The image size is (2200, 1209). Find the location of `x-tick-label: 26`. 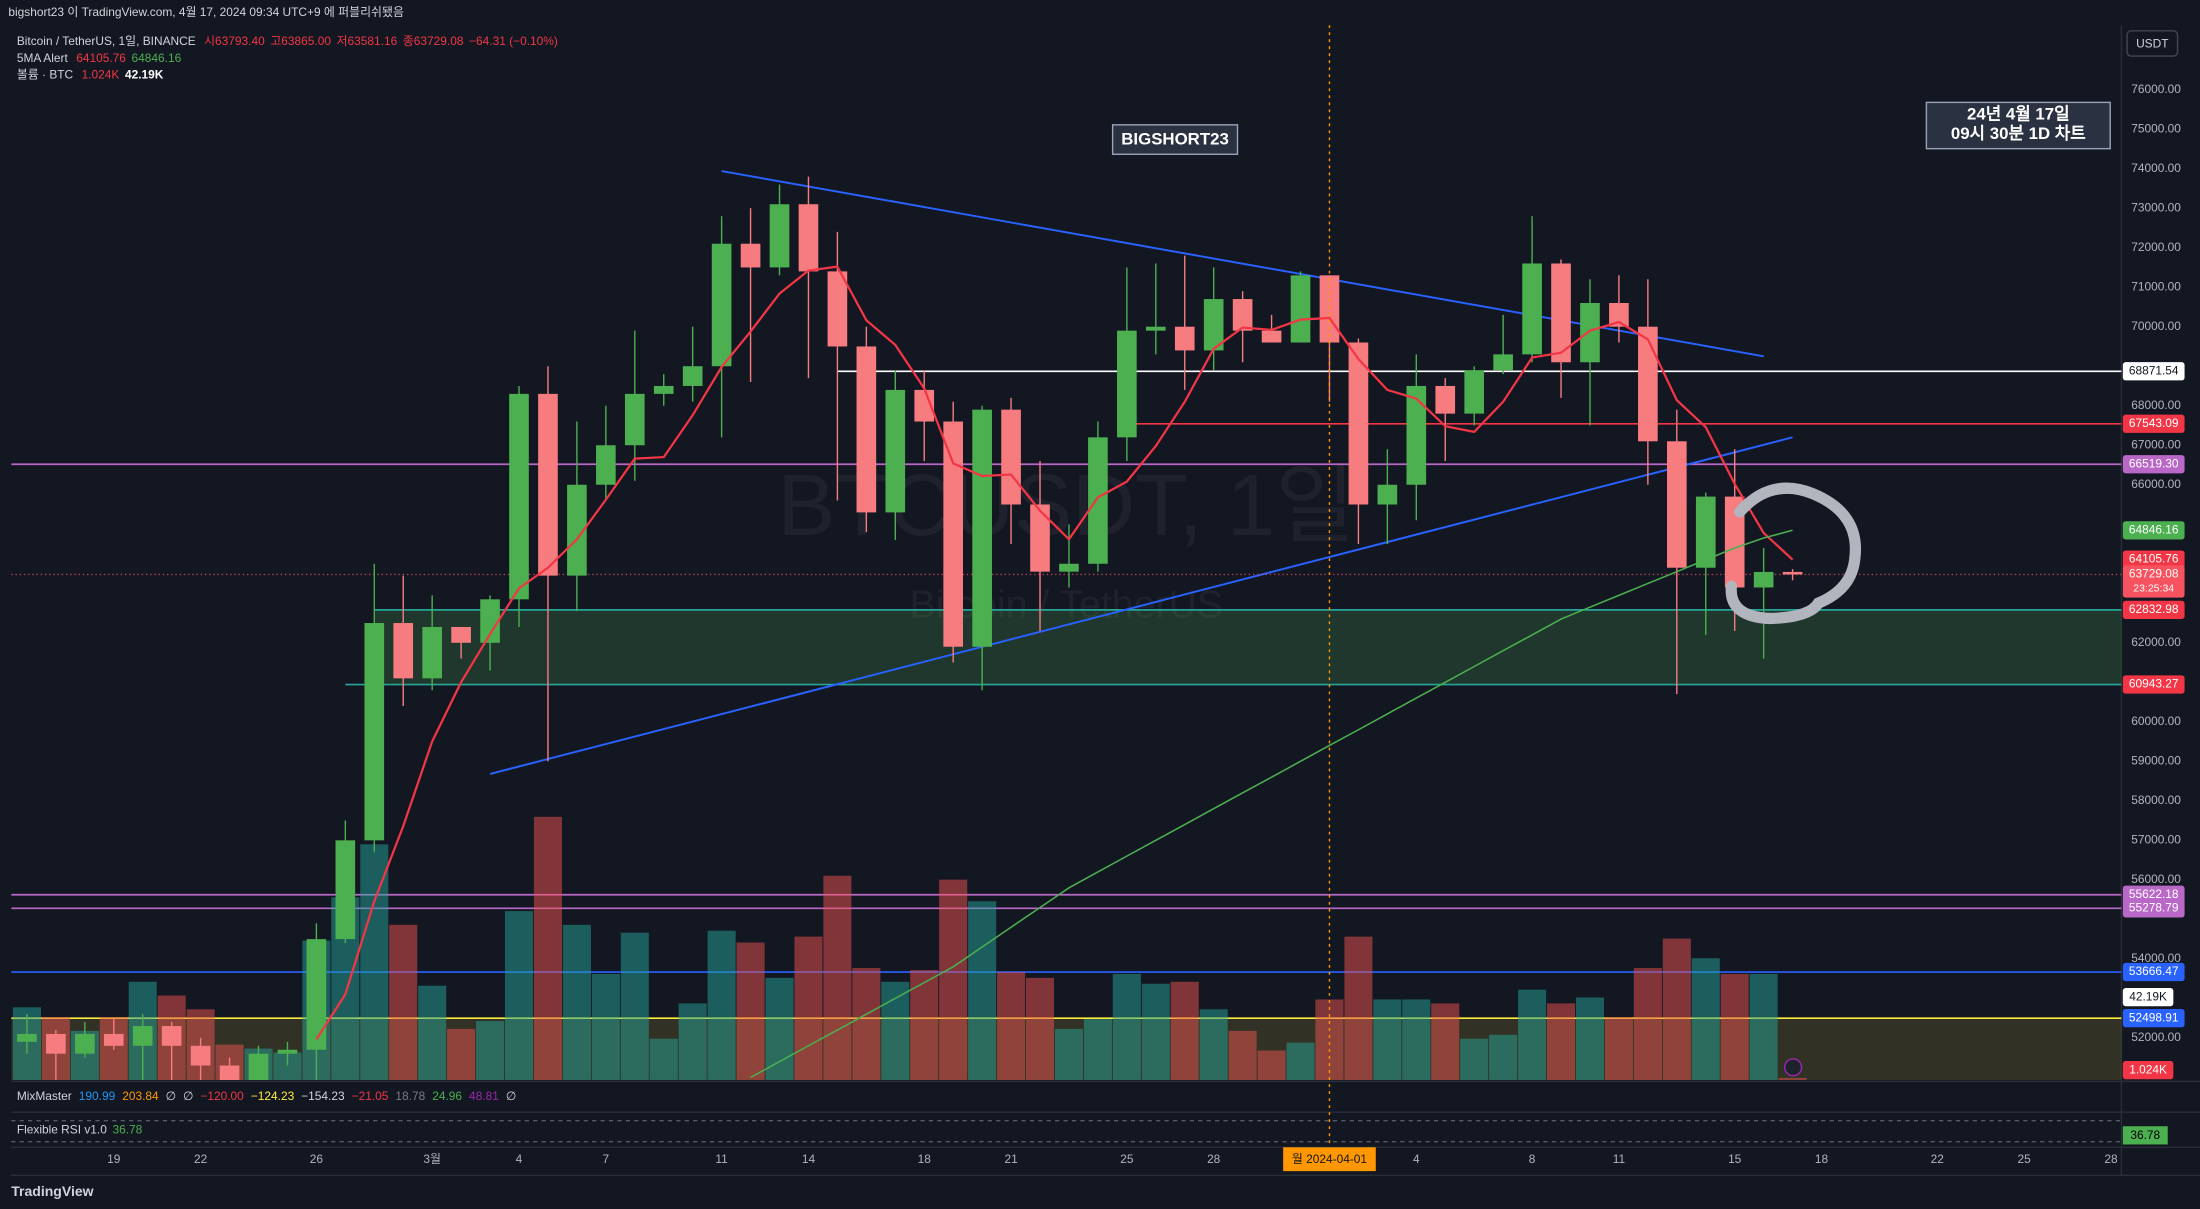

x-tick-label: 26 is located at coordinates (317, 1159).